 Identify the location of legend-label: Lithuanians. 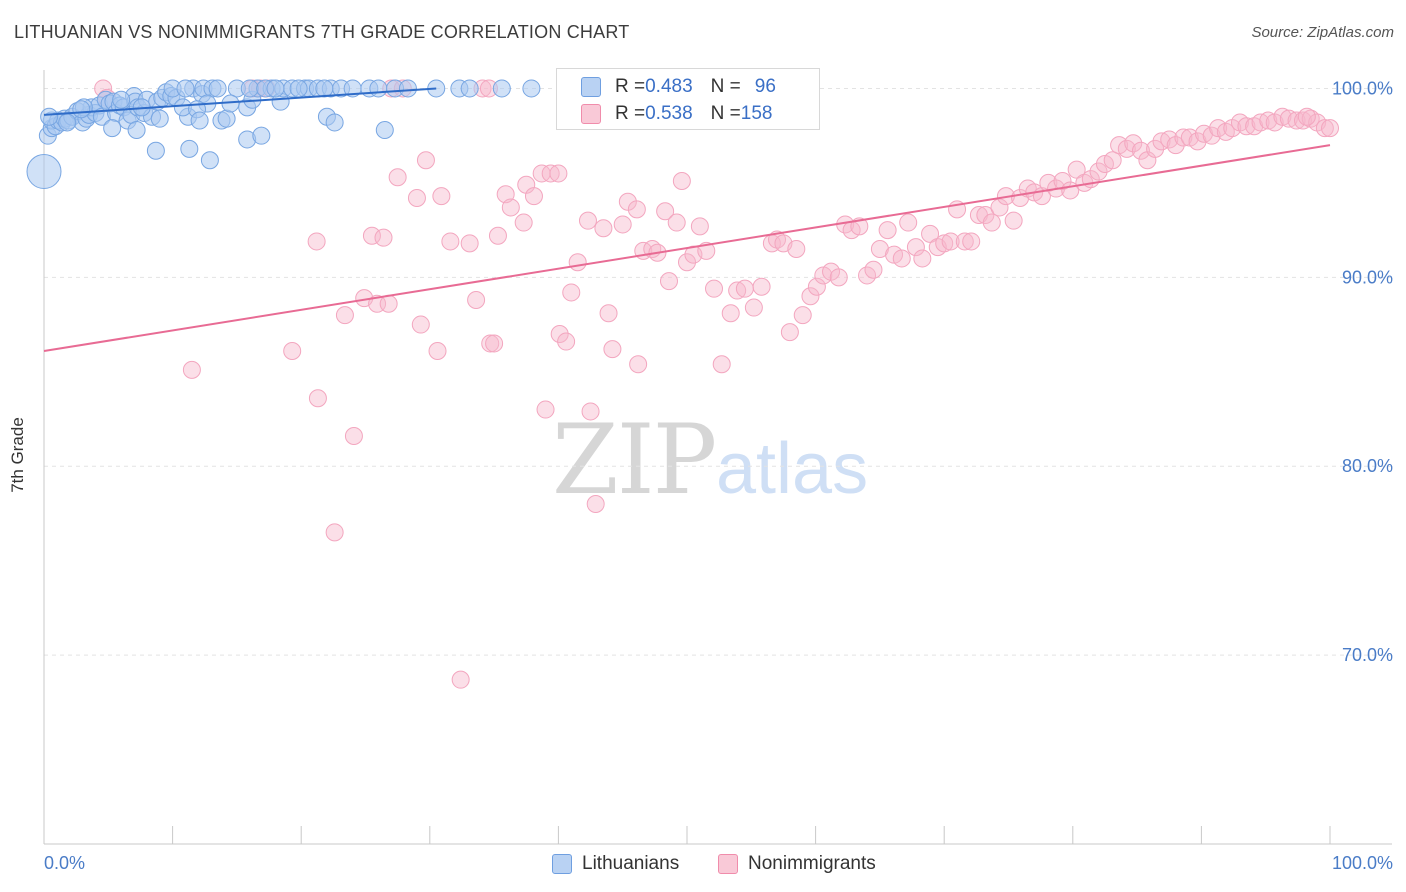
(631, 863).